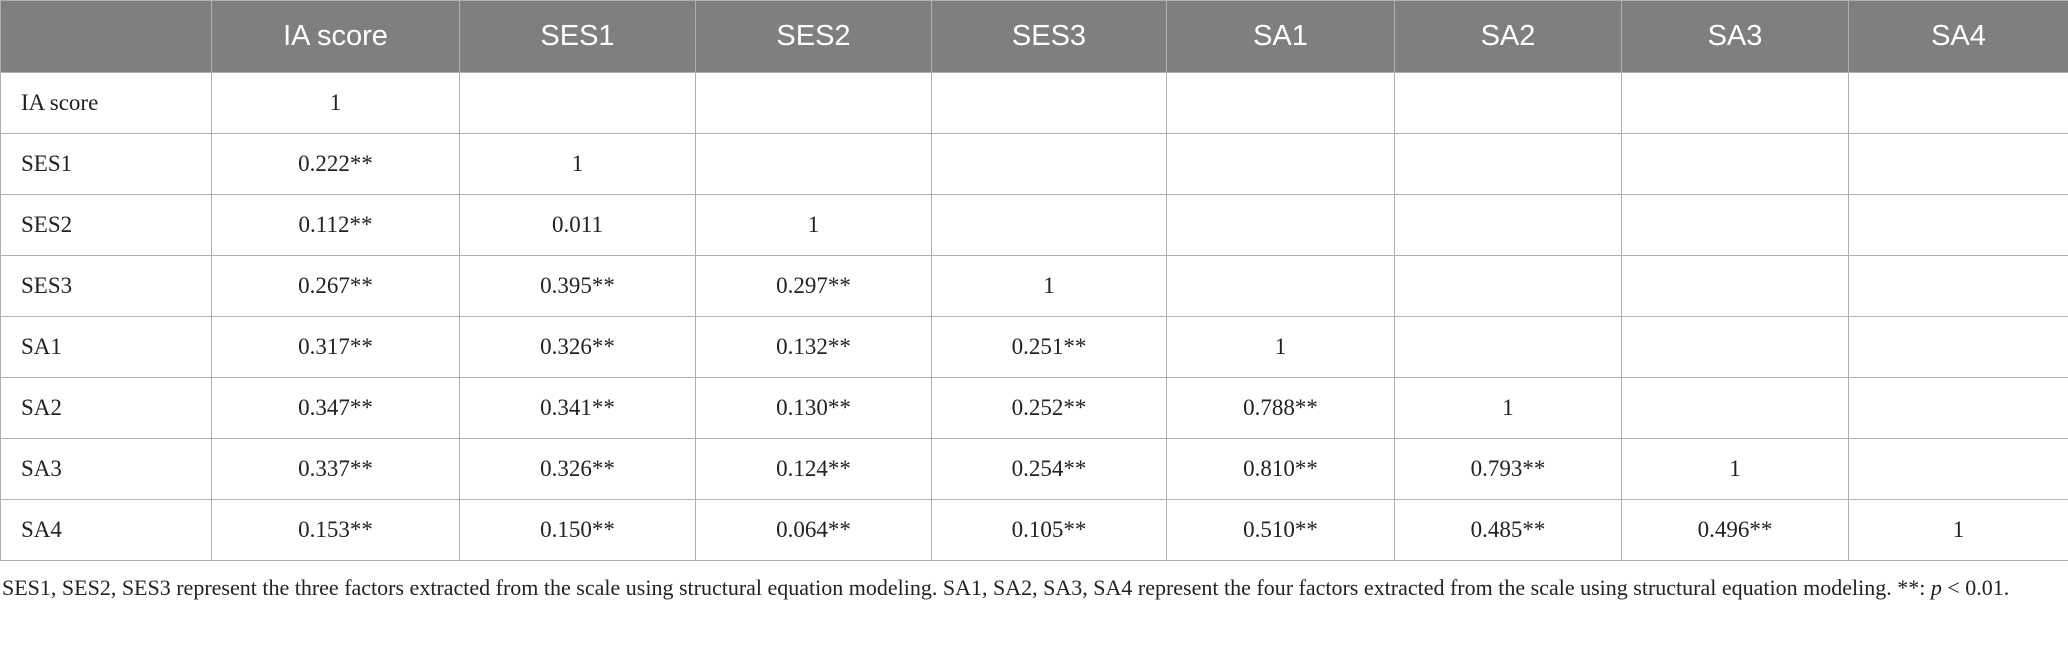 Image resolution: width=2068 pixels, height=660 pixels. I want to click on row-label: SES3, so click(106, 286).